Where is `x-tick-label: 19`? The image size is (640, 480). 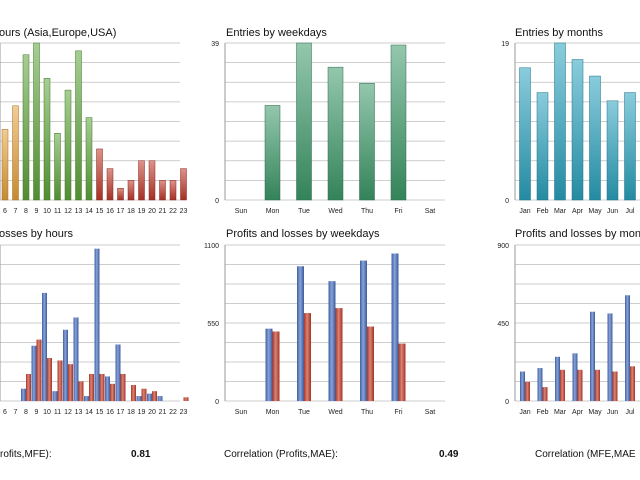
x-tick-label: 19 is located at coordinates (142, 211).